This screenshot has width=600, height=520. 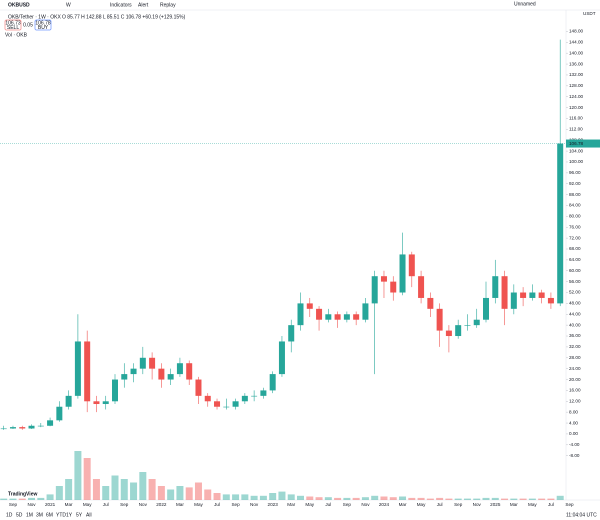 What do you see at coordinates (384, 504) in the screenshot?
I see `time-label: 2024` at bounding box center [384, 504].